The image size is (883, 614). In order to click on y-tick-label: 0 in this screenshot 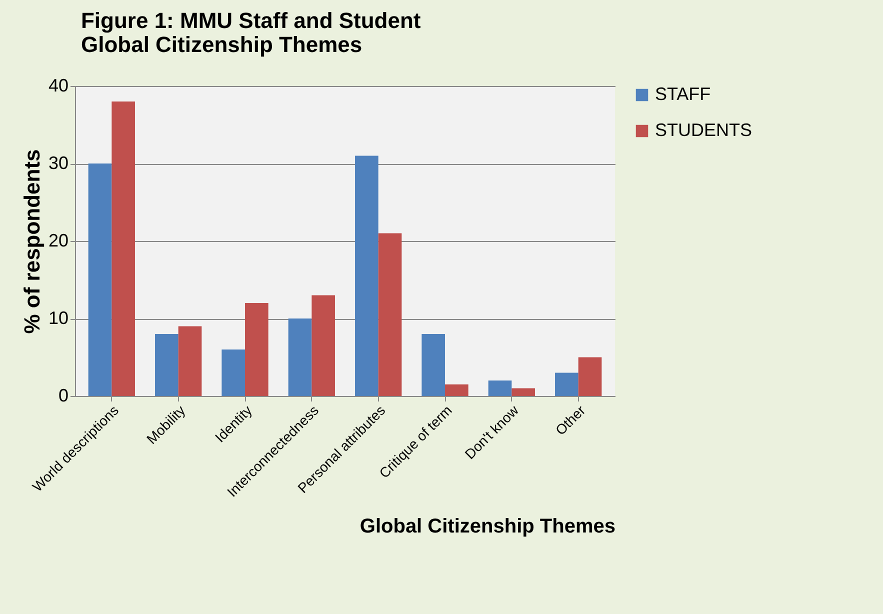, I will do `click(63, 396)`.